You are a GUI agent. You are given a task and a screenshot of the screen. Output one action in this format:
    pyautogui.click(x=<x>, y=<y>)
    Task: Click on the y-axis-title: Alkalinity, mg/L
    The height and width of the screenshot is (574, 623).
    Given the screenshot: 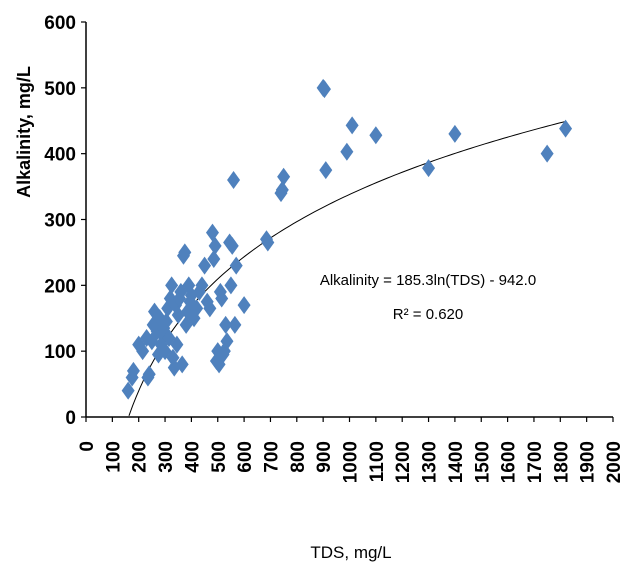 What is the action you would take?
    pyautogui.click(x=24, y=132)
    